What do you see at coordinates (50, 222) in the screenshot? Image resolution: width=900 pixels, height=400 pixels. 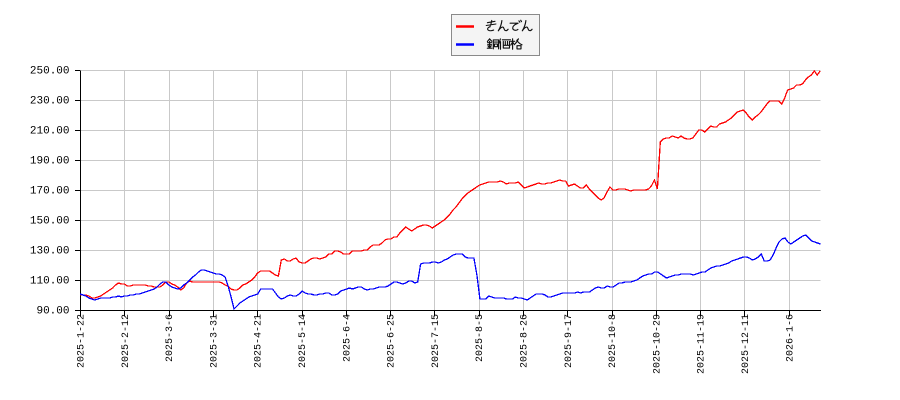 I see `svg-text: 150.00` at bounding box center [50, 222].